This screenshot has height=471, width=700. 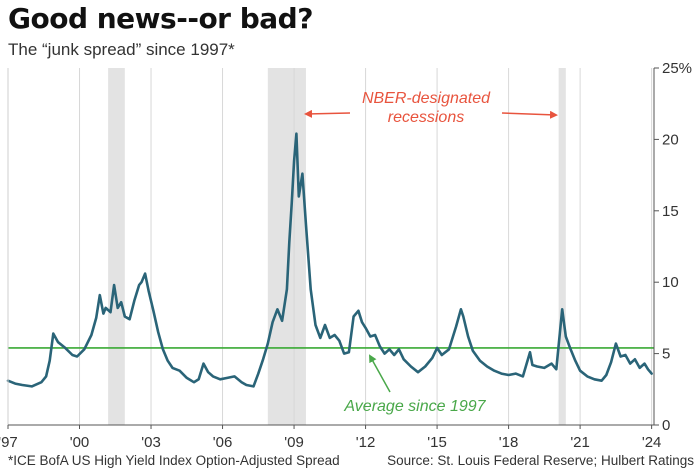 I want to click on recession-arrow-right, so click(x=529, y=114).